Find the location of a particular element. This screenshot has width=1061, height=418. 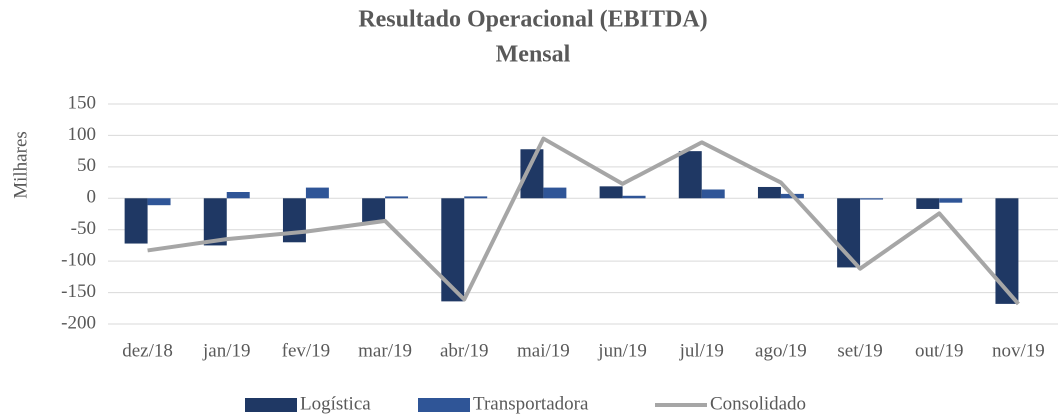

x-tick-label: mai/19 is located at coordinates (543, 350).